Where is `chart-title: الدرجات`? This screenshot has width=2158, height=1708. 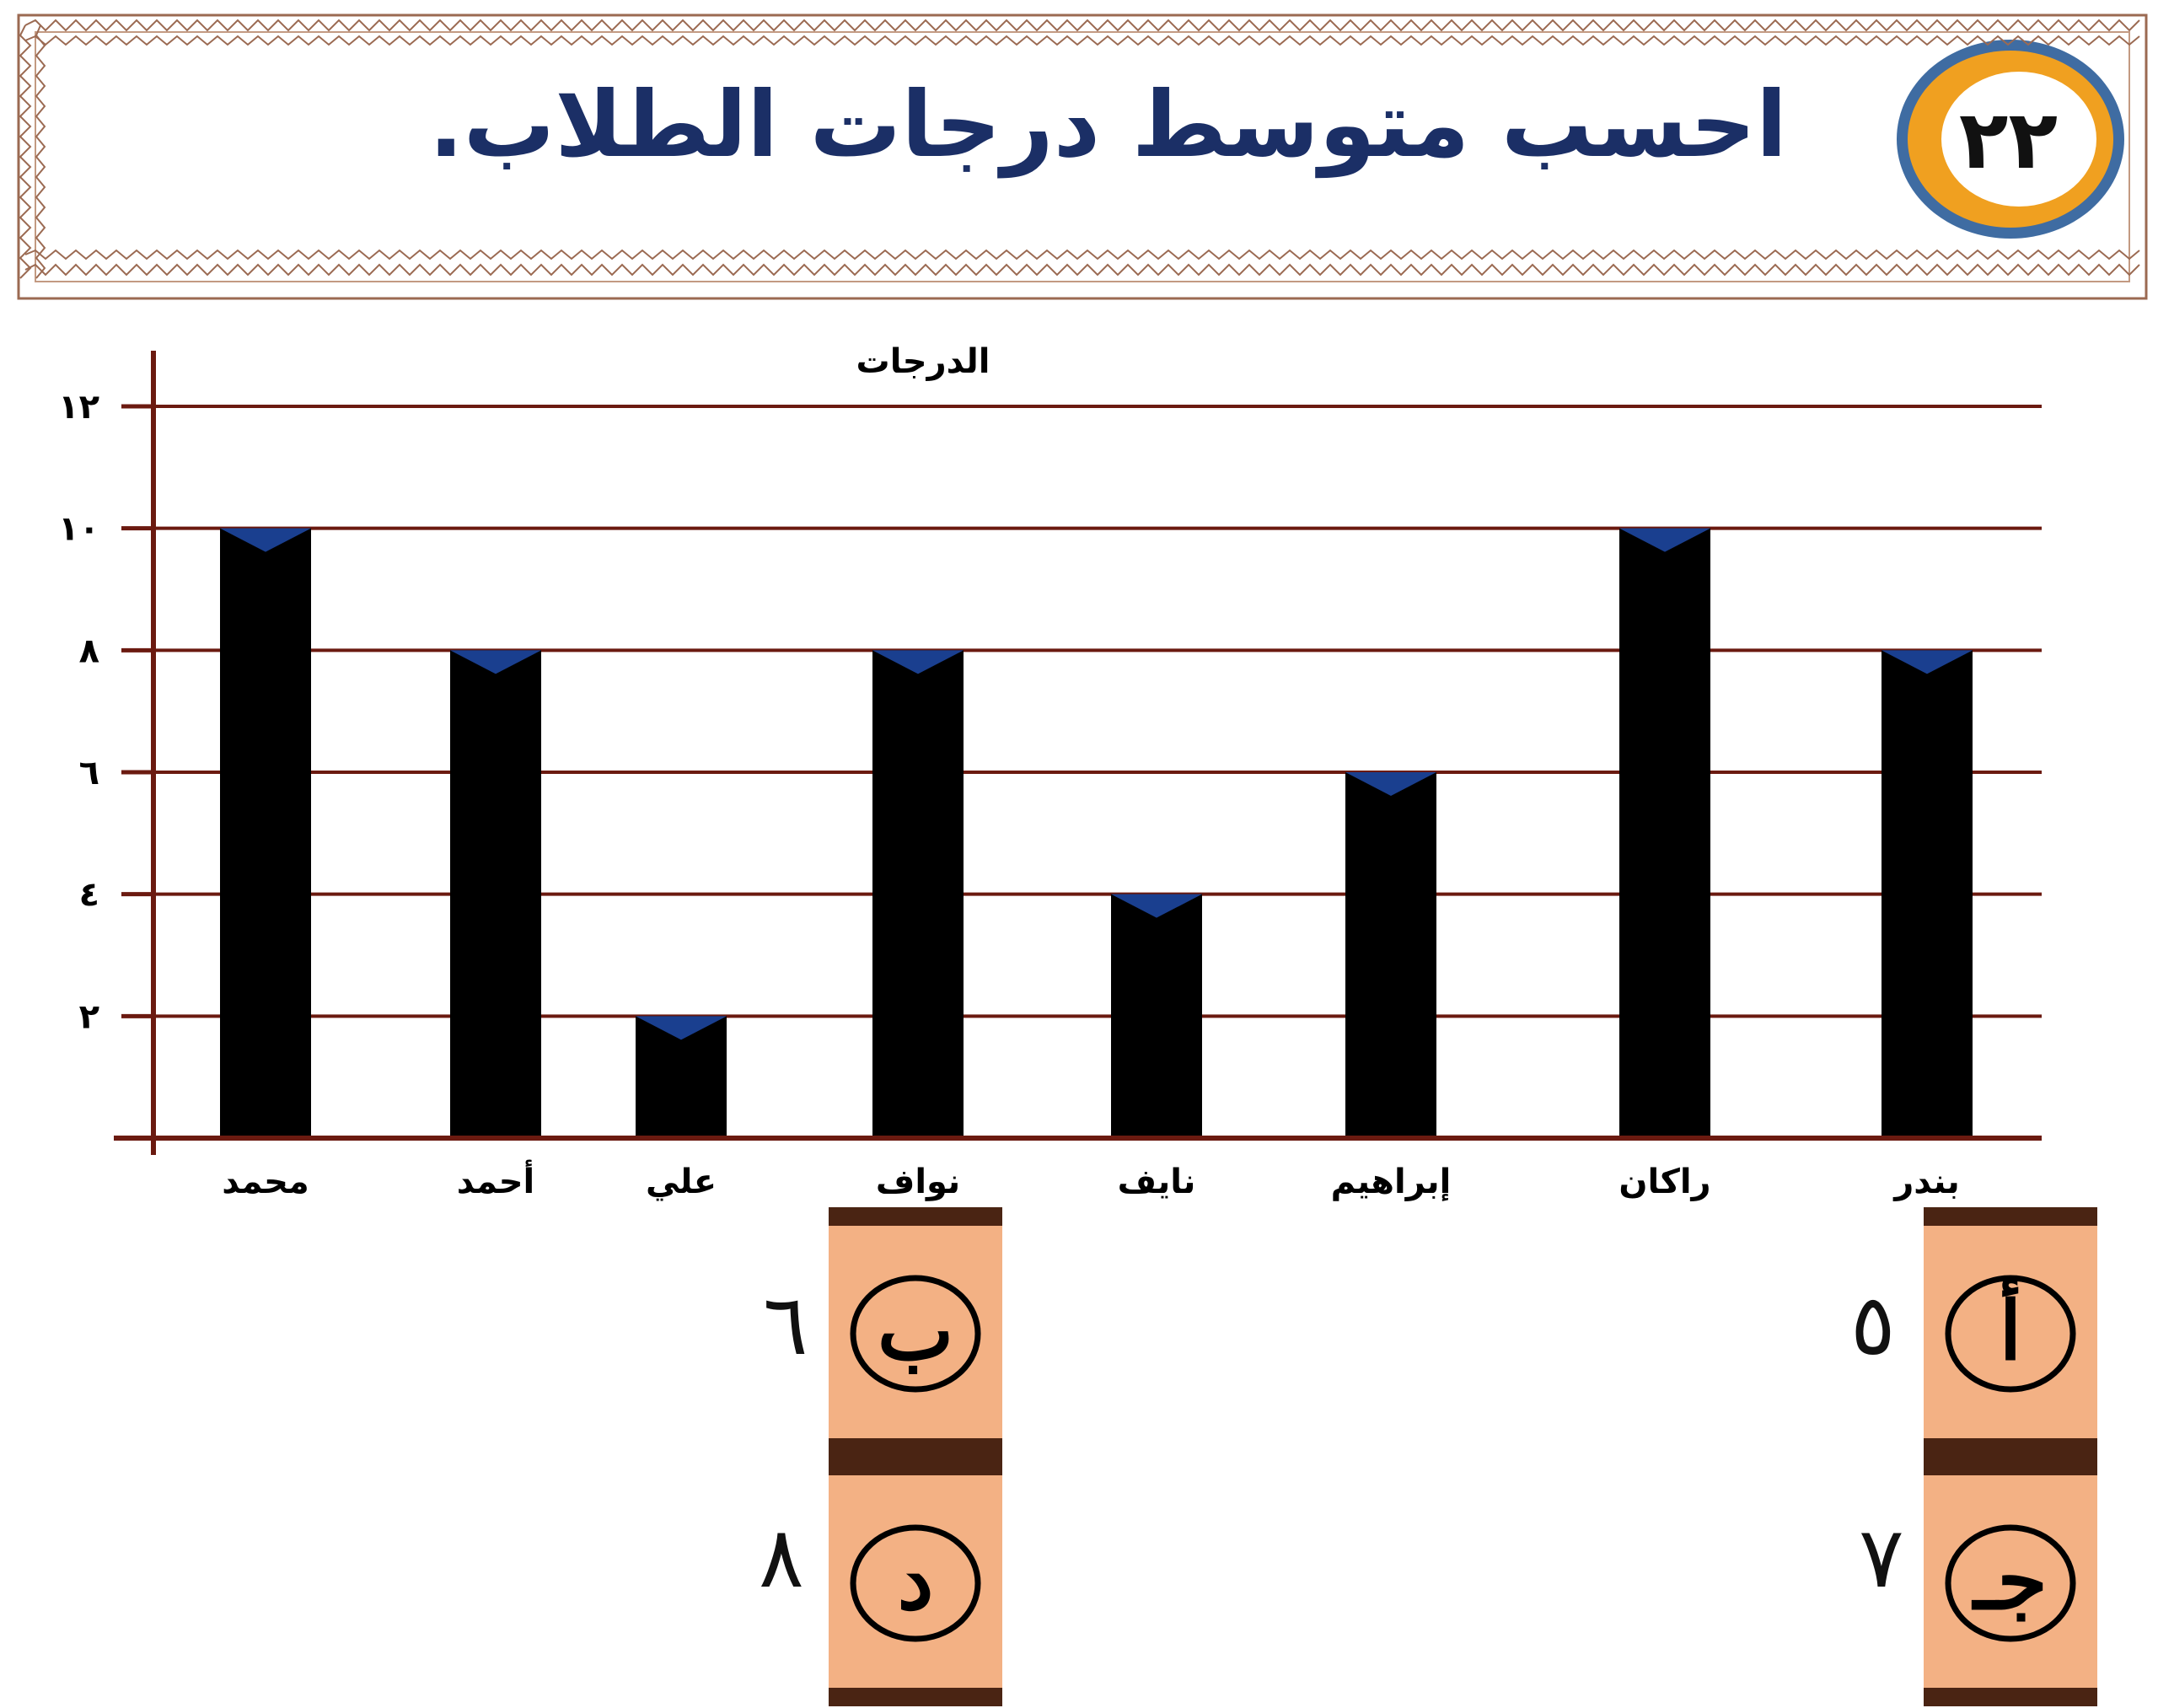
chart-title: الدرجات is located at coordinates (923, 361).